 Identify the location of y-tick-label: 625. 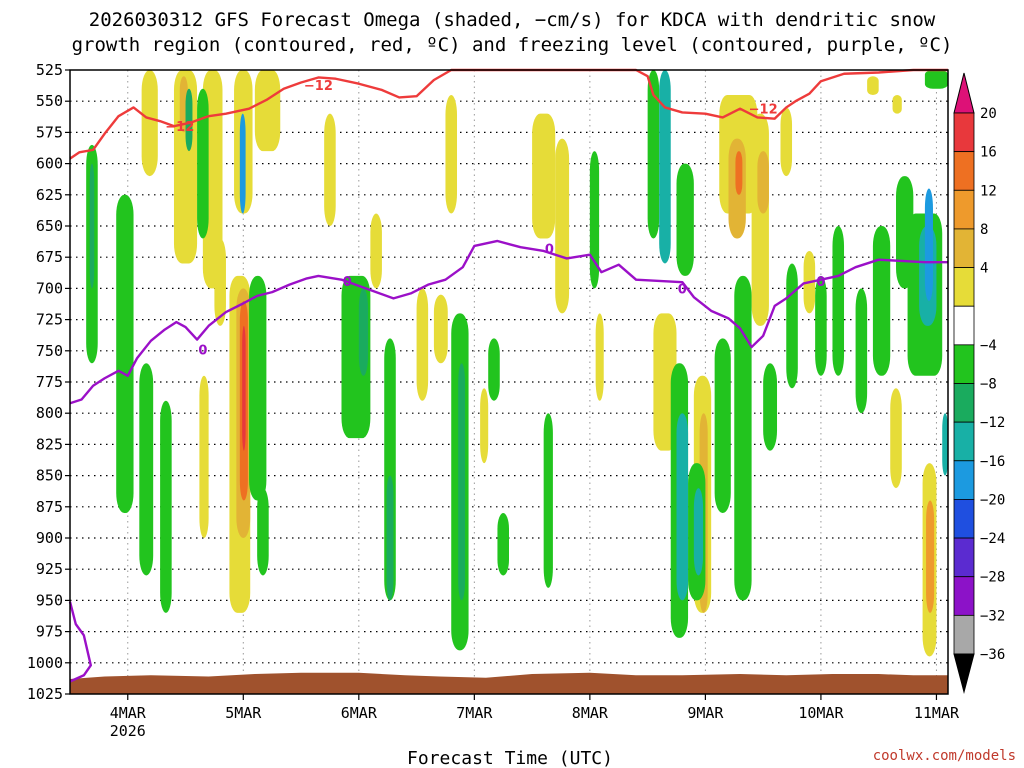
(49, 195).